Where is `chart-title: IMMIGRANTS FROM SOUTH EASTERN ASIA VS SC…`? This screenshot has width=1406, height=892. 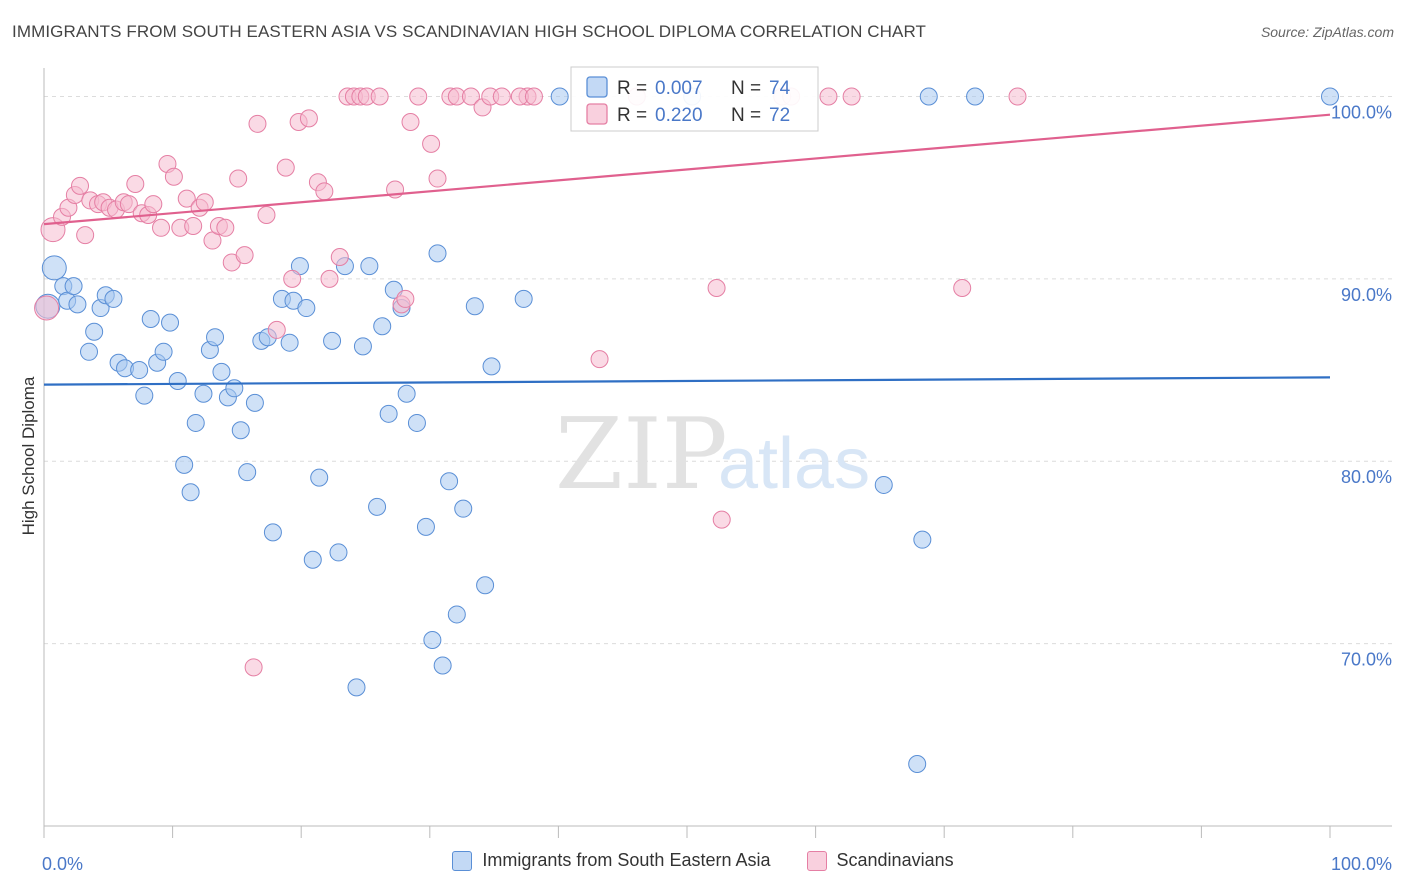 chart-title: IMMIGRANTS FROM SOUTH EASTERN ASIA VS SC… is located at coordinates (469, 31).